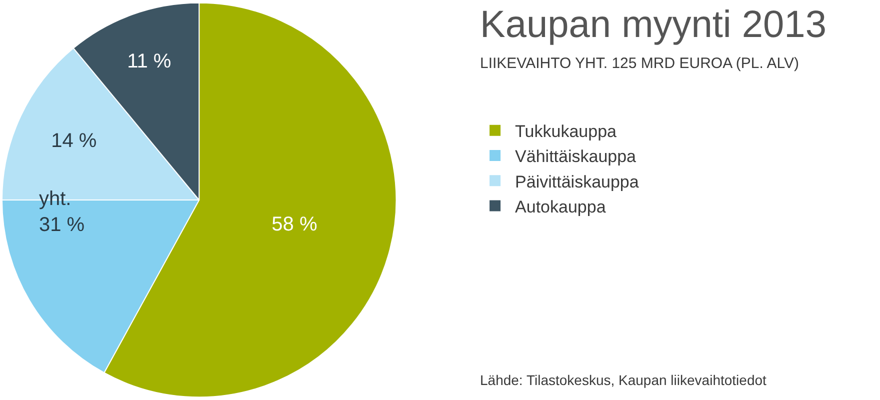  Describe the element at coordinates (623, 380) in the screenshot. I see `text: Lähde: Tilastokeskus, Kaupan liikevaihtotiedot` at that location.